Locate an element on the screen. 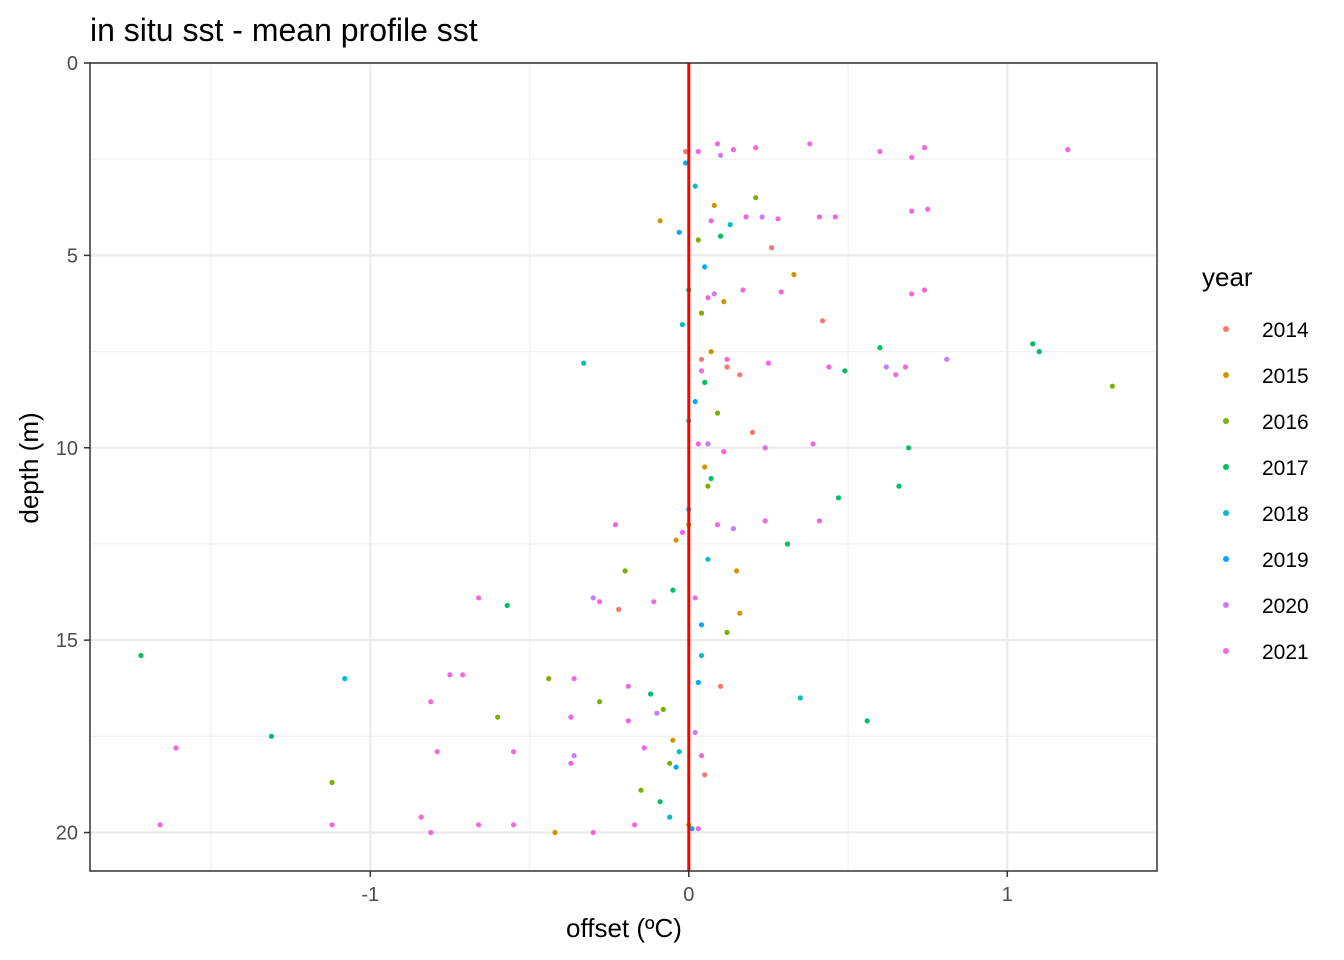  legend-key-2016 is located at coordinates (1226, 421).